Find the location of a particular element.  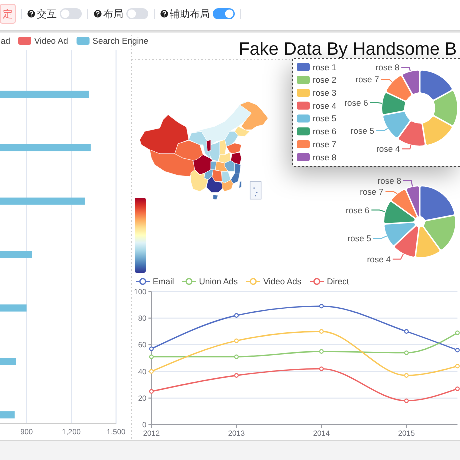

legend-label: rose 2 is located at coordinates (325, 80).